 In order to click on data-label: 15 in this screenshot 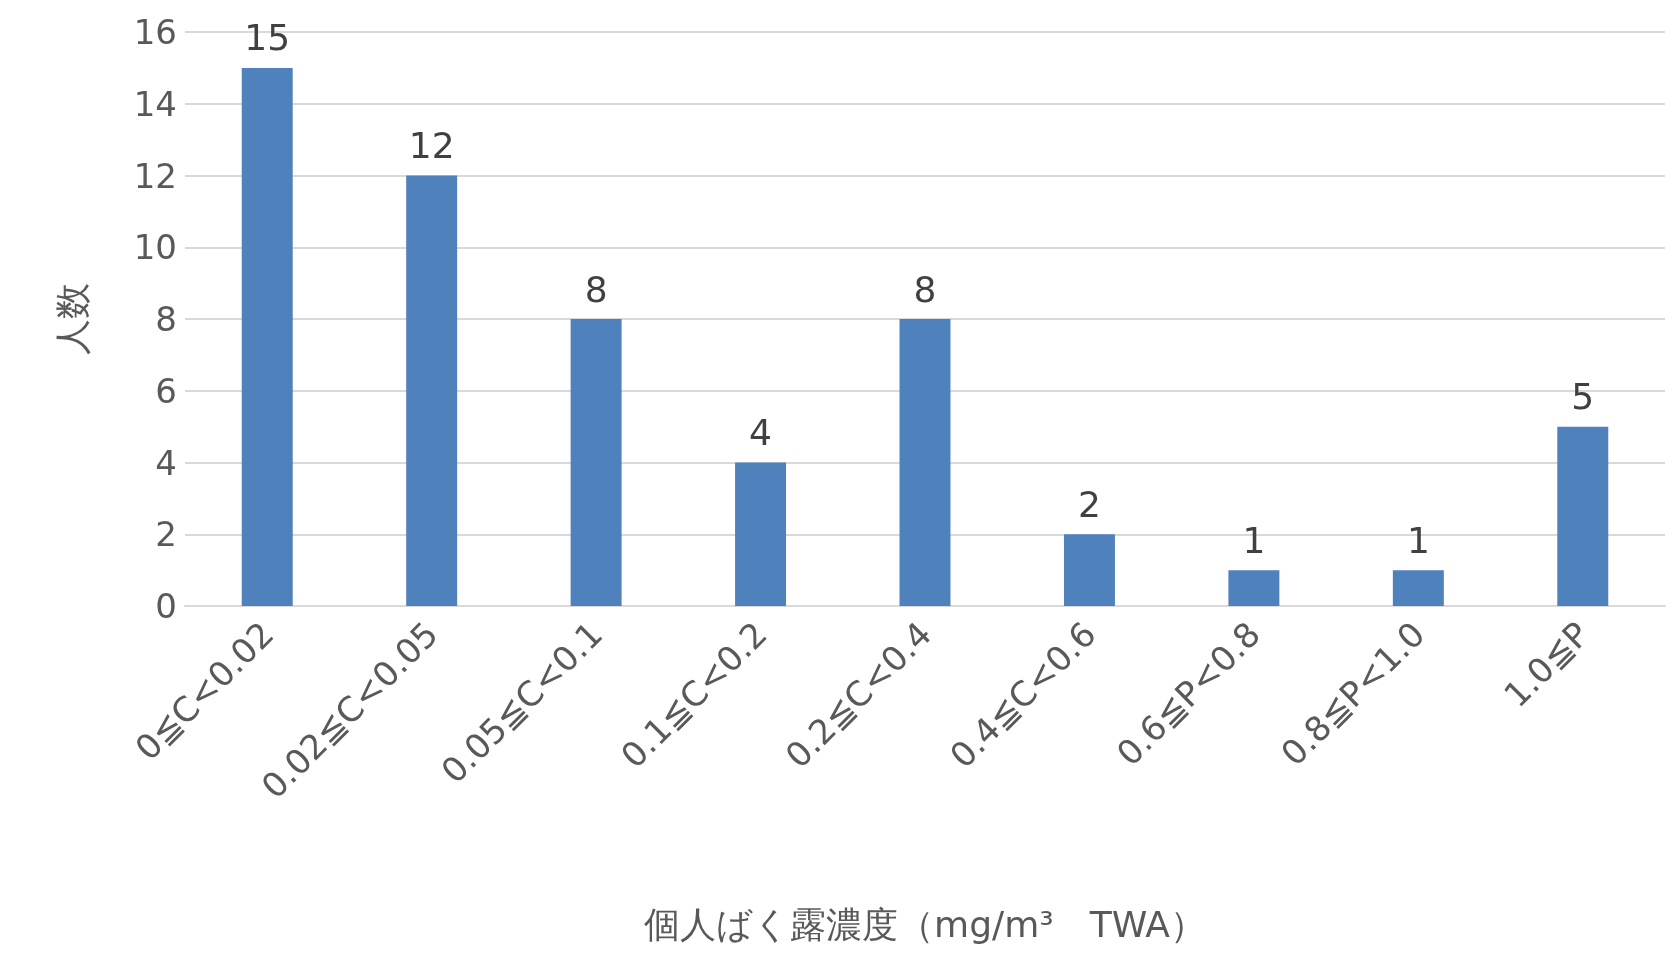, I will do `click(267, 38)`.